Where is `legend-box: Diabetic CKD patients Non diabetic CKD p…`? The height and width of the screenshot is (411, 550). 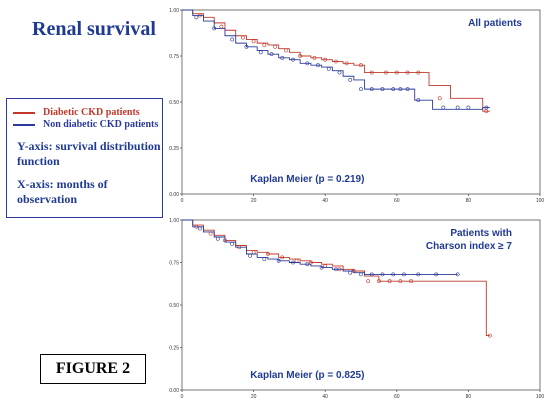 legend-box: Diabetic CKD patients Non diabetic CKD p… is located at coordinates (84, 158).